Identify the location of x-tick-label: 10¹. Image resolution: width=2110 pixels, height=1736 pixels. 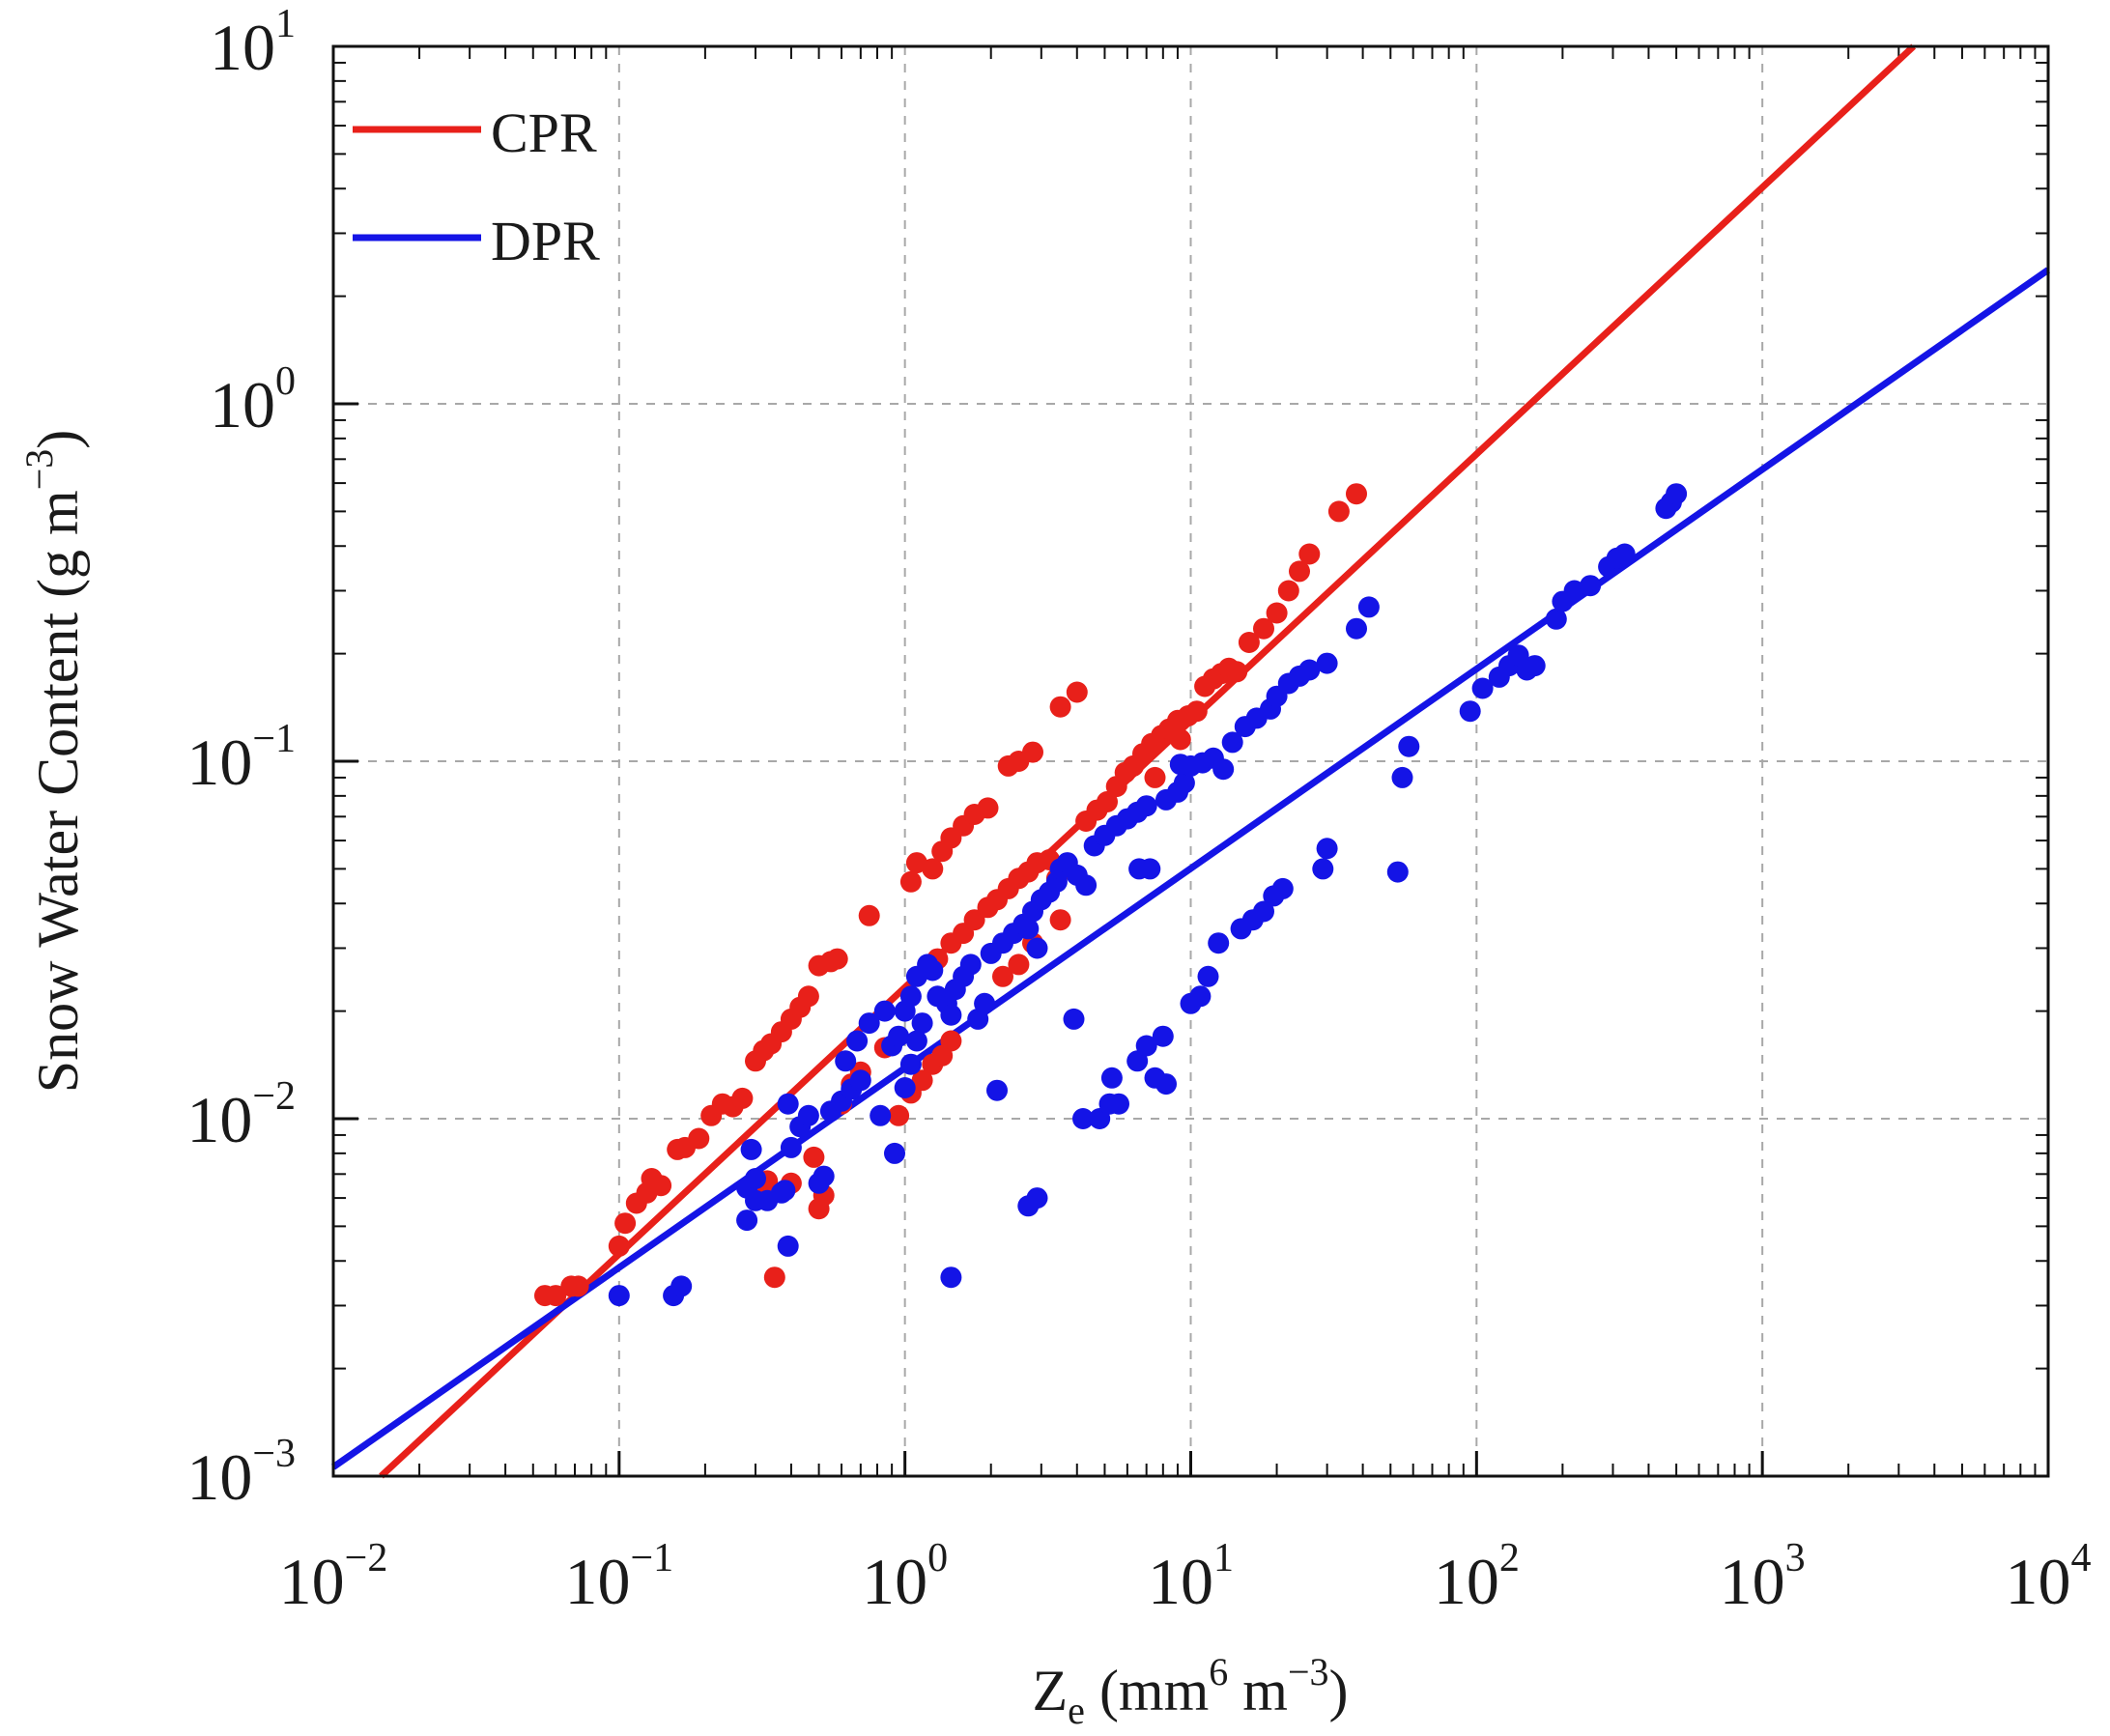
(1191, 1577).